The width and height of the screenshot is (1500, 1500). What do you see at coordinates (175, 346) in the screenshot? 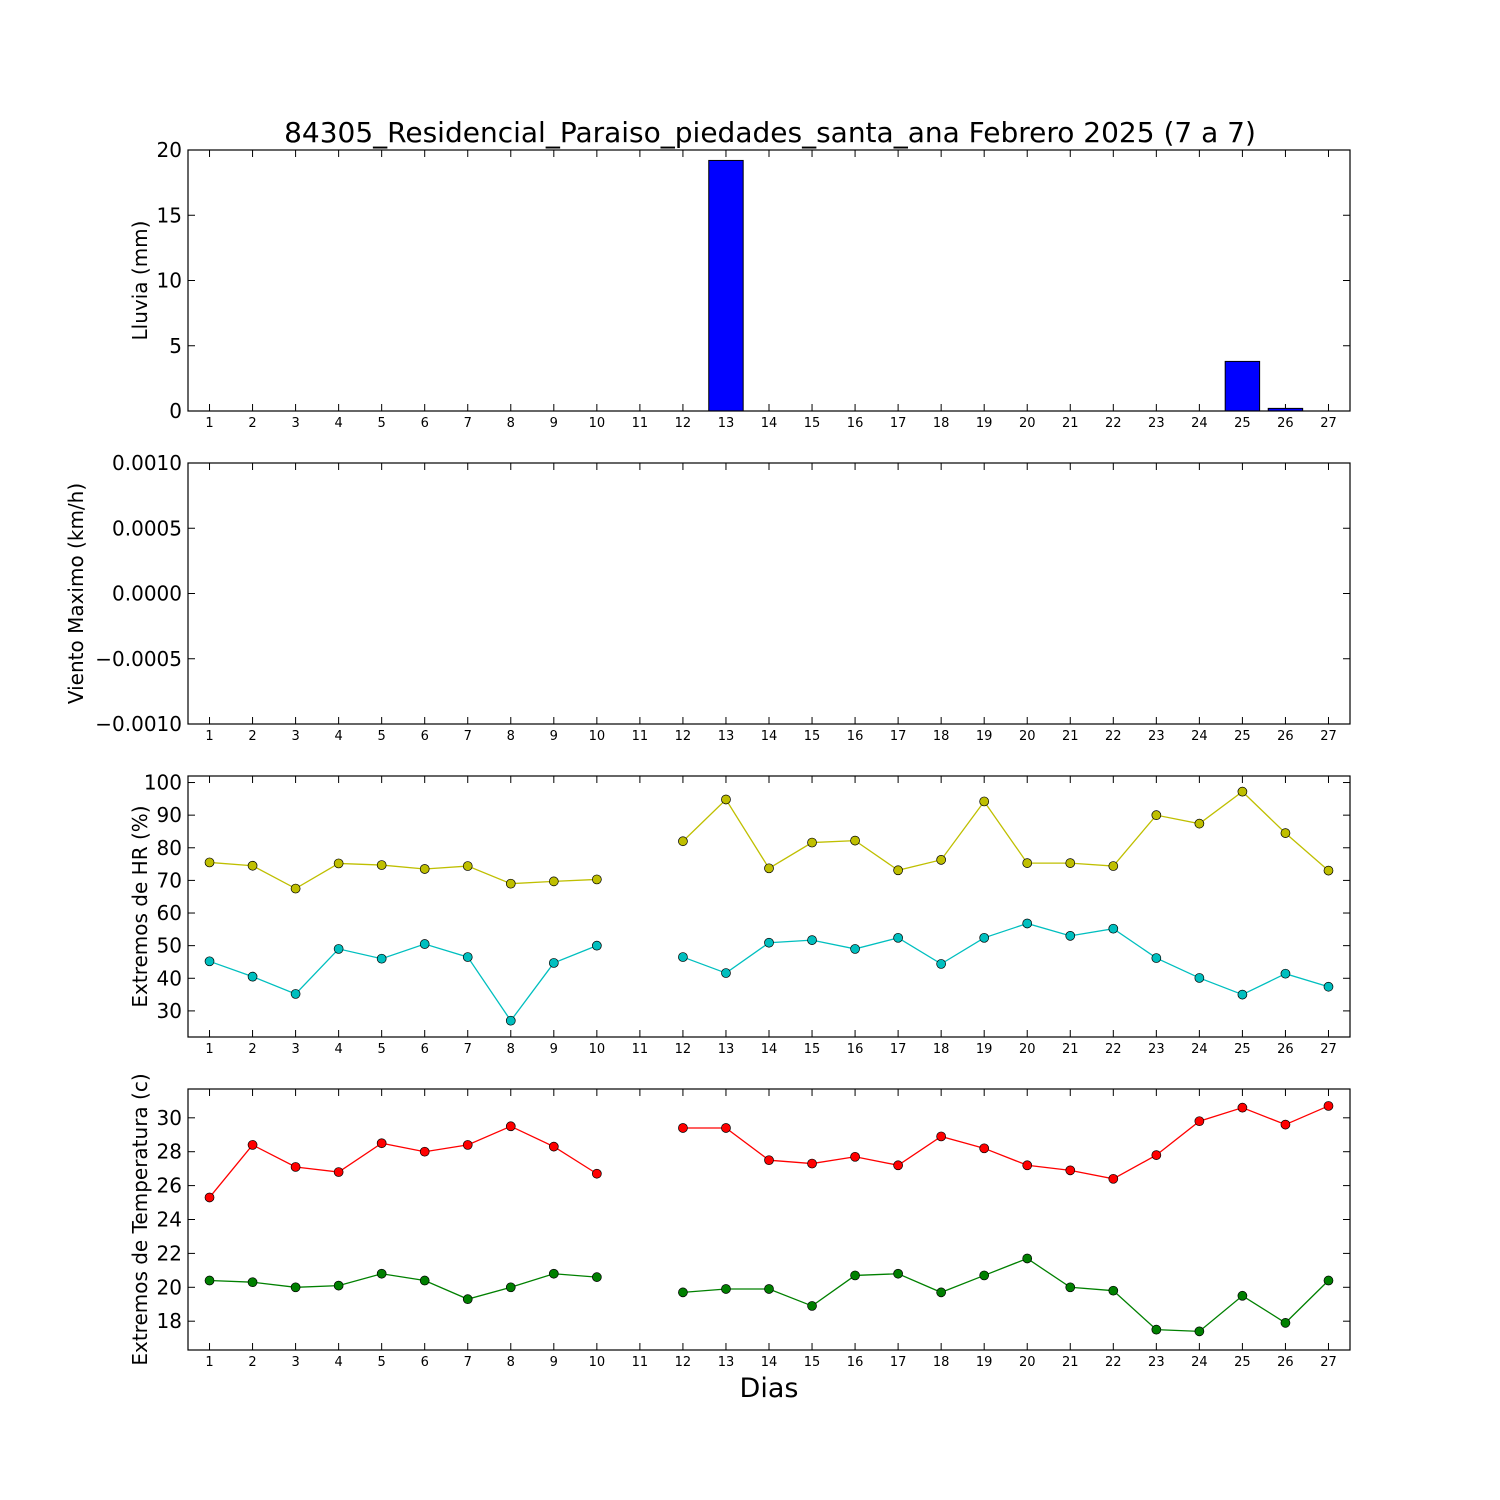
I see `y-tick-label: 5` at bounding box center [175, 346].